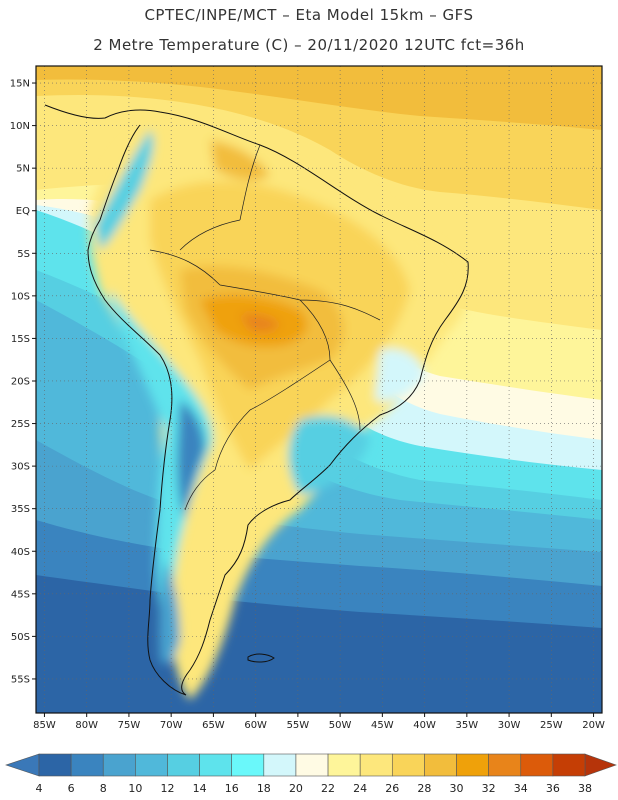 This screenshot has width=618, height=800. I want to click on colorbar-low-arrow, so click(22, 765).